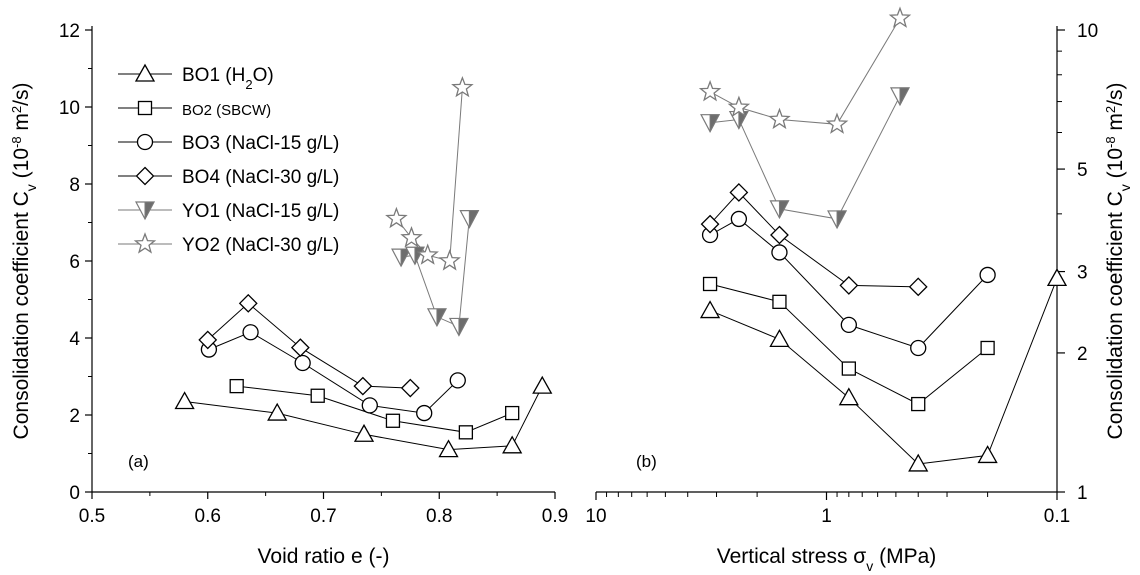 This screenshot has height=575, width=1140. Describe the element at coordinates (16, 142) in the screenshot. I see `panel-a-y-label-exp1: -8` at that location.